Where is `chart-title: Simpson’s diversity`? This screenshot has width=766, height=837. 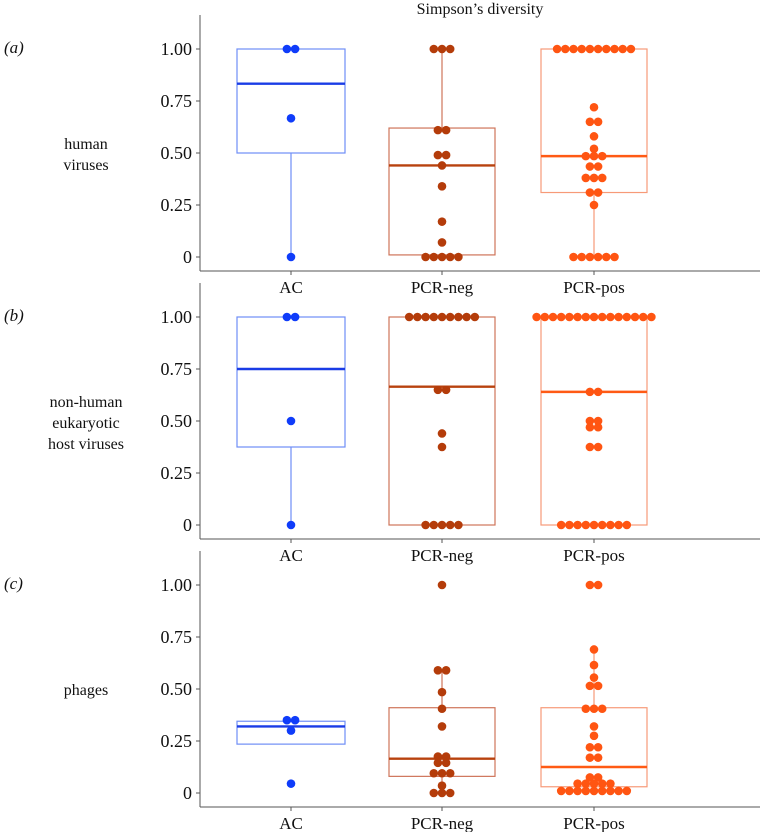
chart-title: Simpson’s diversity is located at coordinates (480, 9).